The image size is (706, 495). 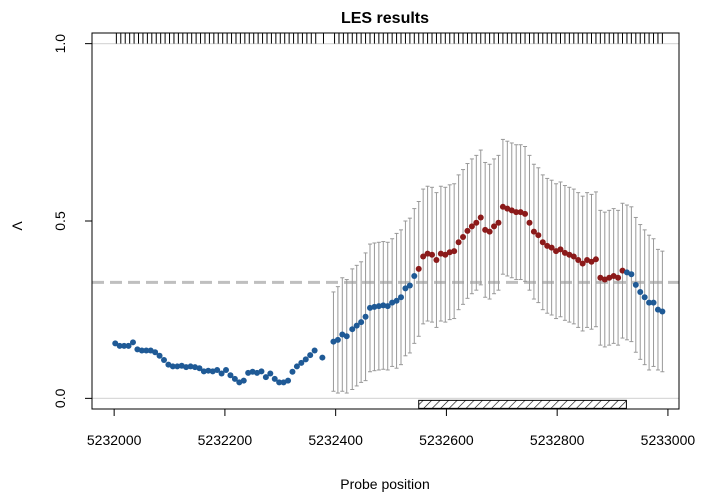 What do you see at coordinates (60, 44) in the screenshot?
I see `y-tick-label: 1.0` at bounding box center [60, 44].